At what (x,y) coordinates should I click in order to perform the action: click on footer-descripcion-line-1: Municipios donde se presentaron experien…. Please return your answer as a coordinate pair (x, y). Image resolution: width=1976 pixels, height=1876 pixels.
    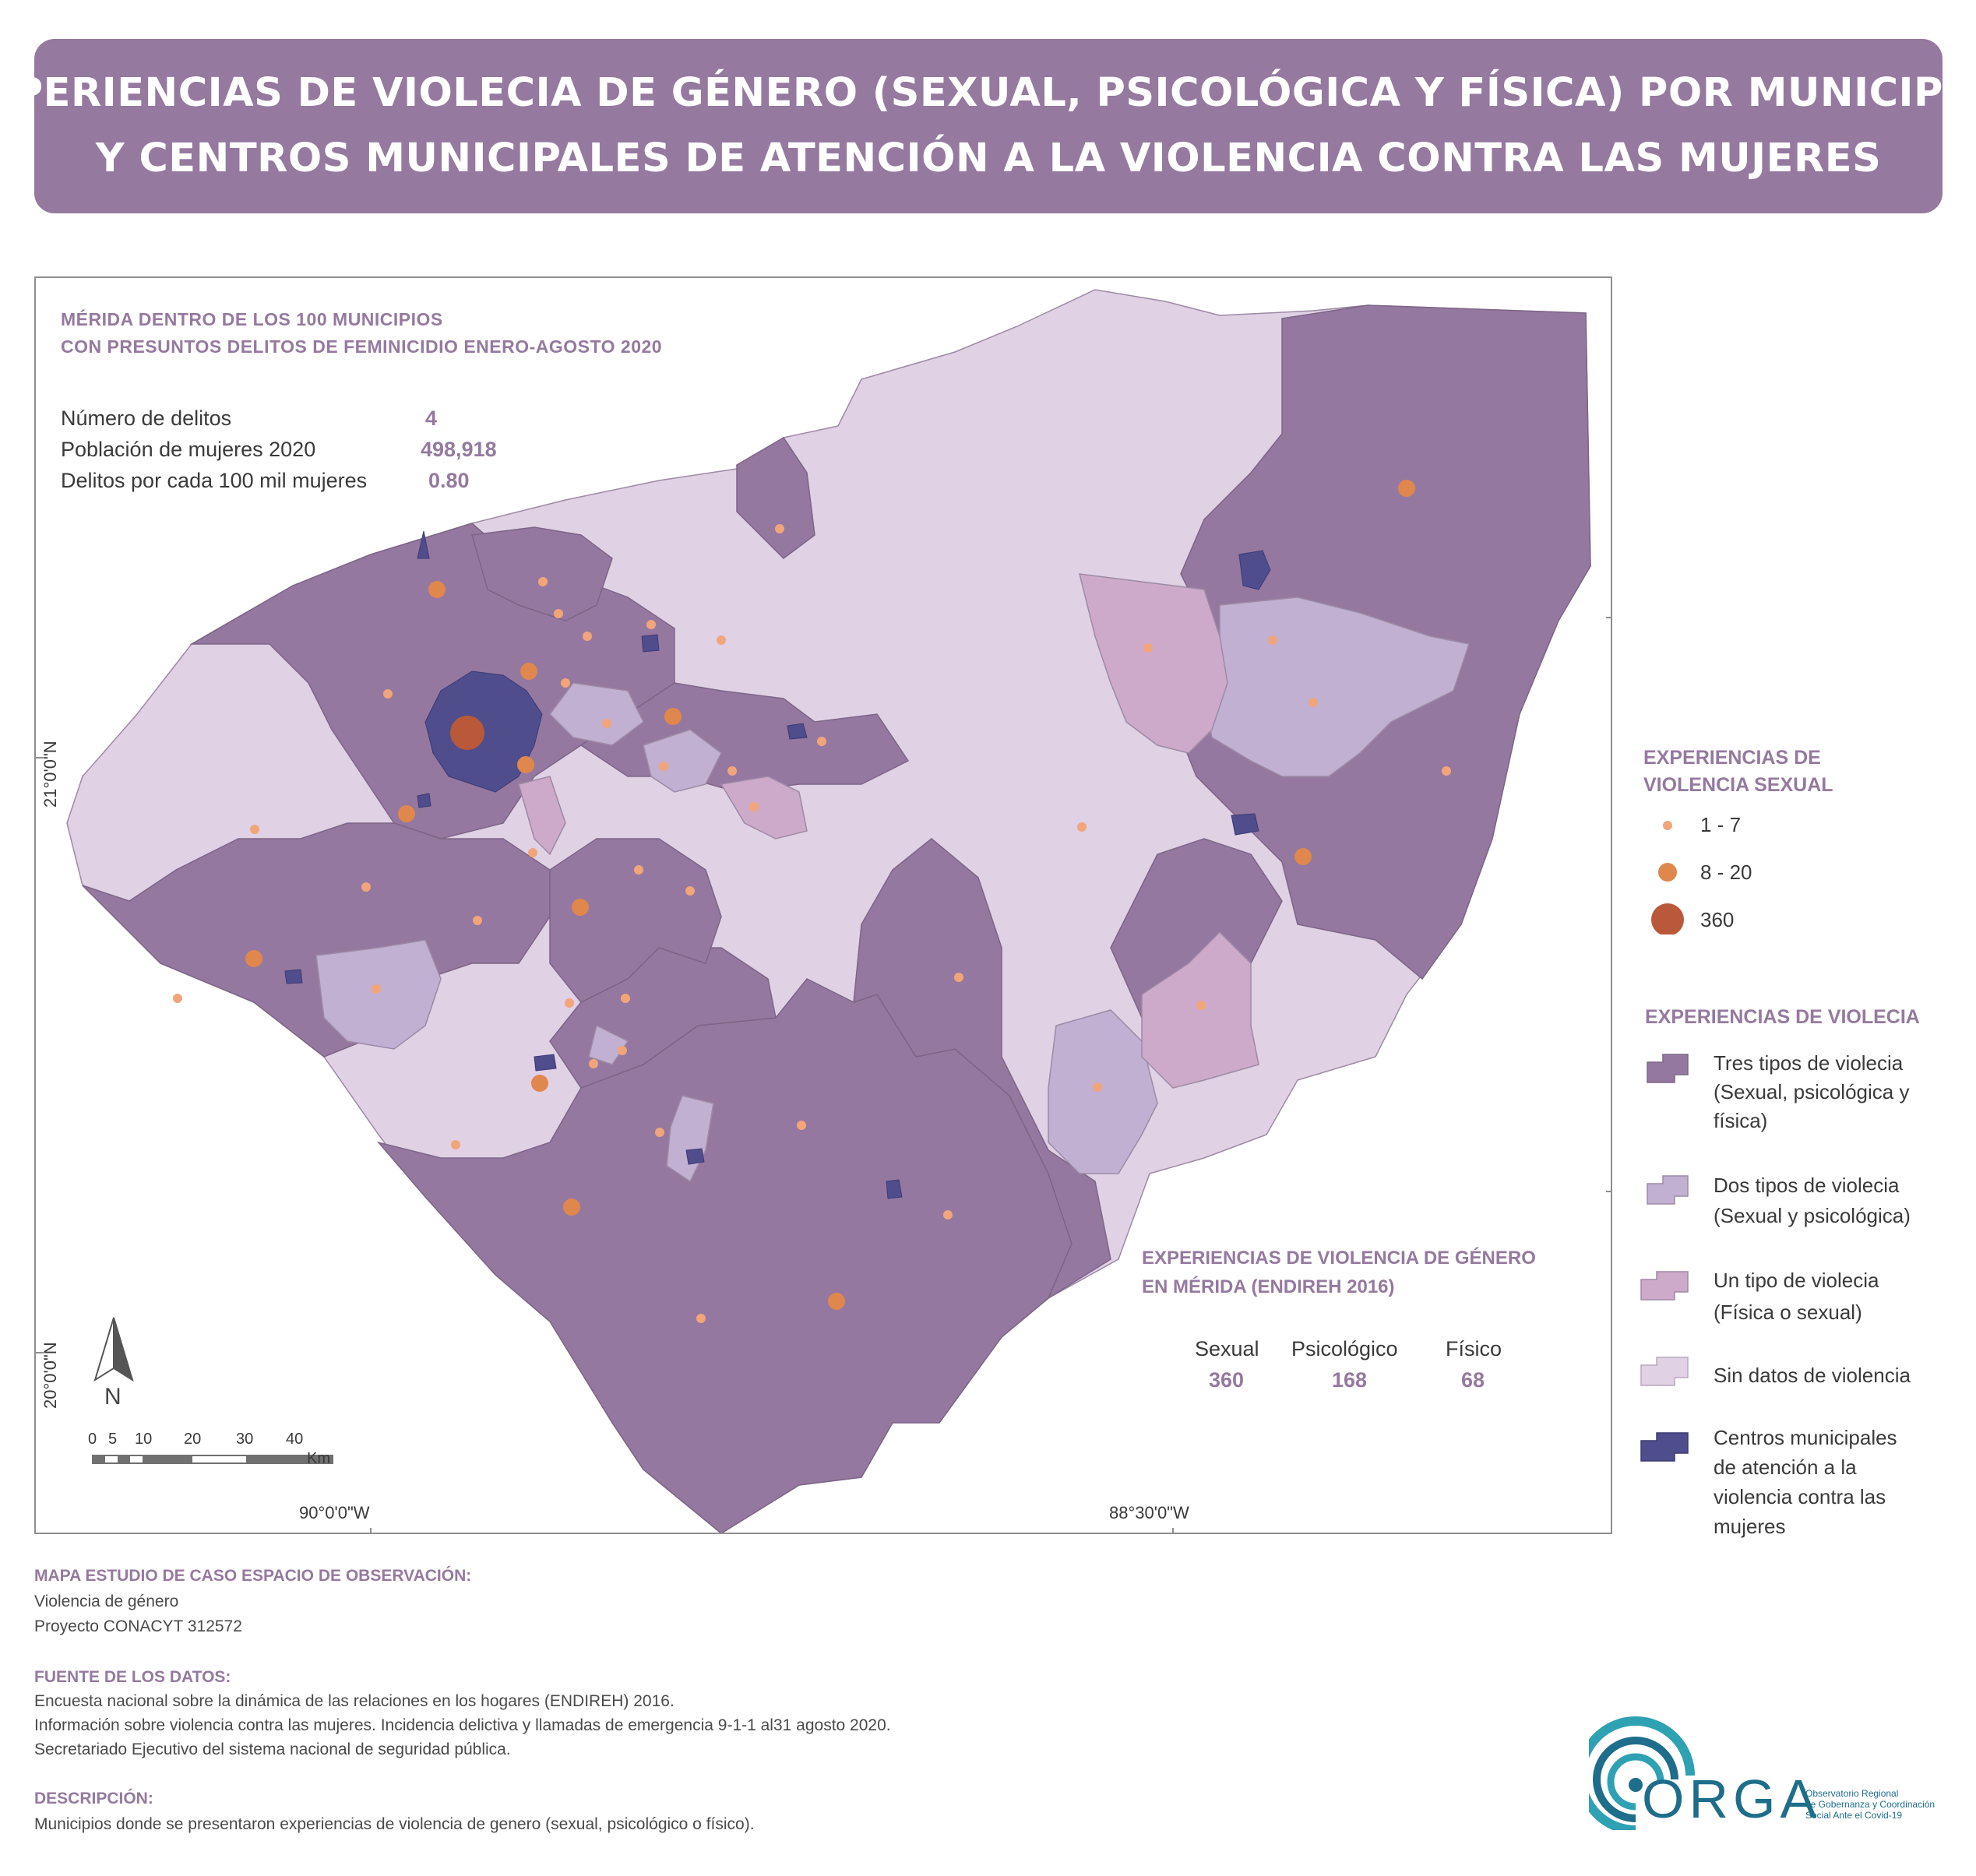
    Looking at the image, I should click on (394, 1824).